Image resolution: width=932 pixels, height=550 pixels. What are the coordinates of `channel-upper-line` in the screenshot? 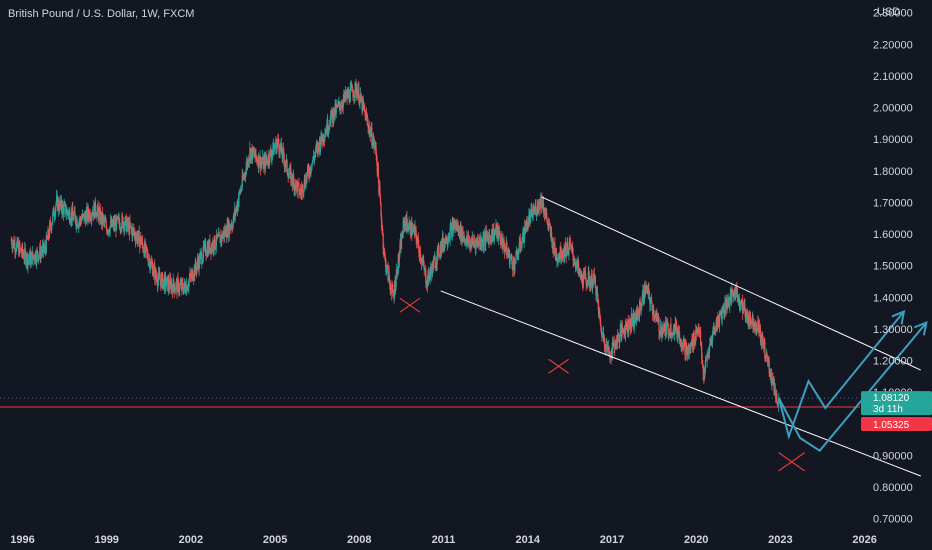 It's located at (731, 283).